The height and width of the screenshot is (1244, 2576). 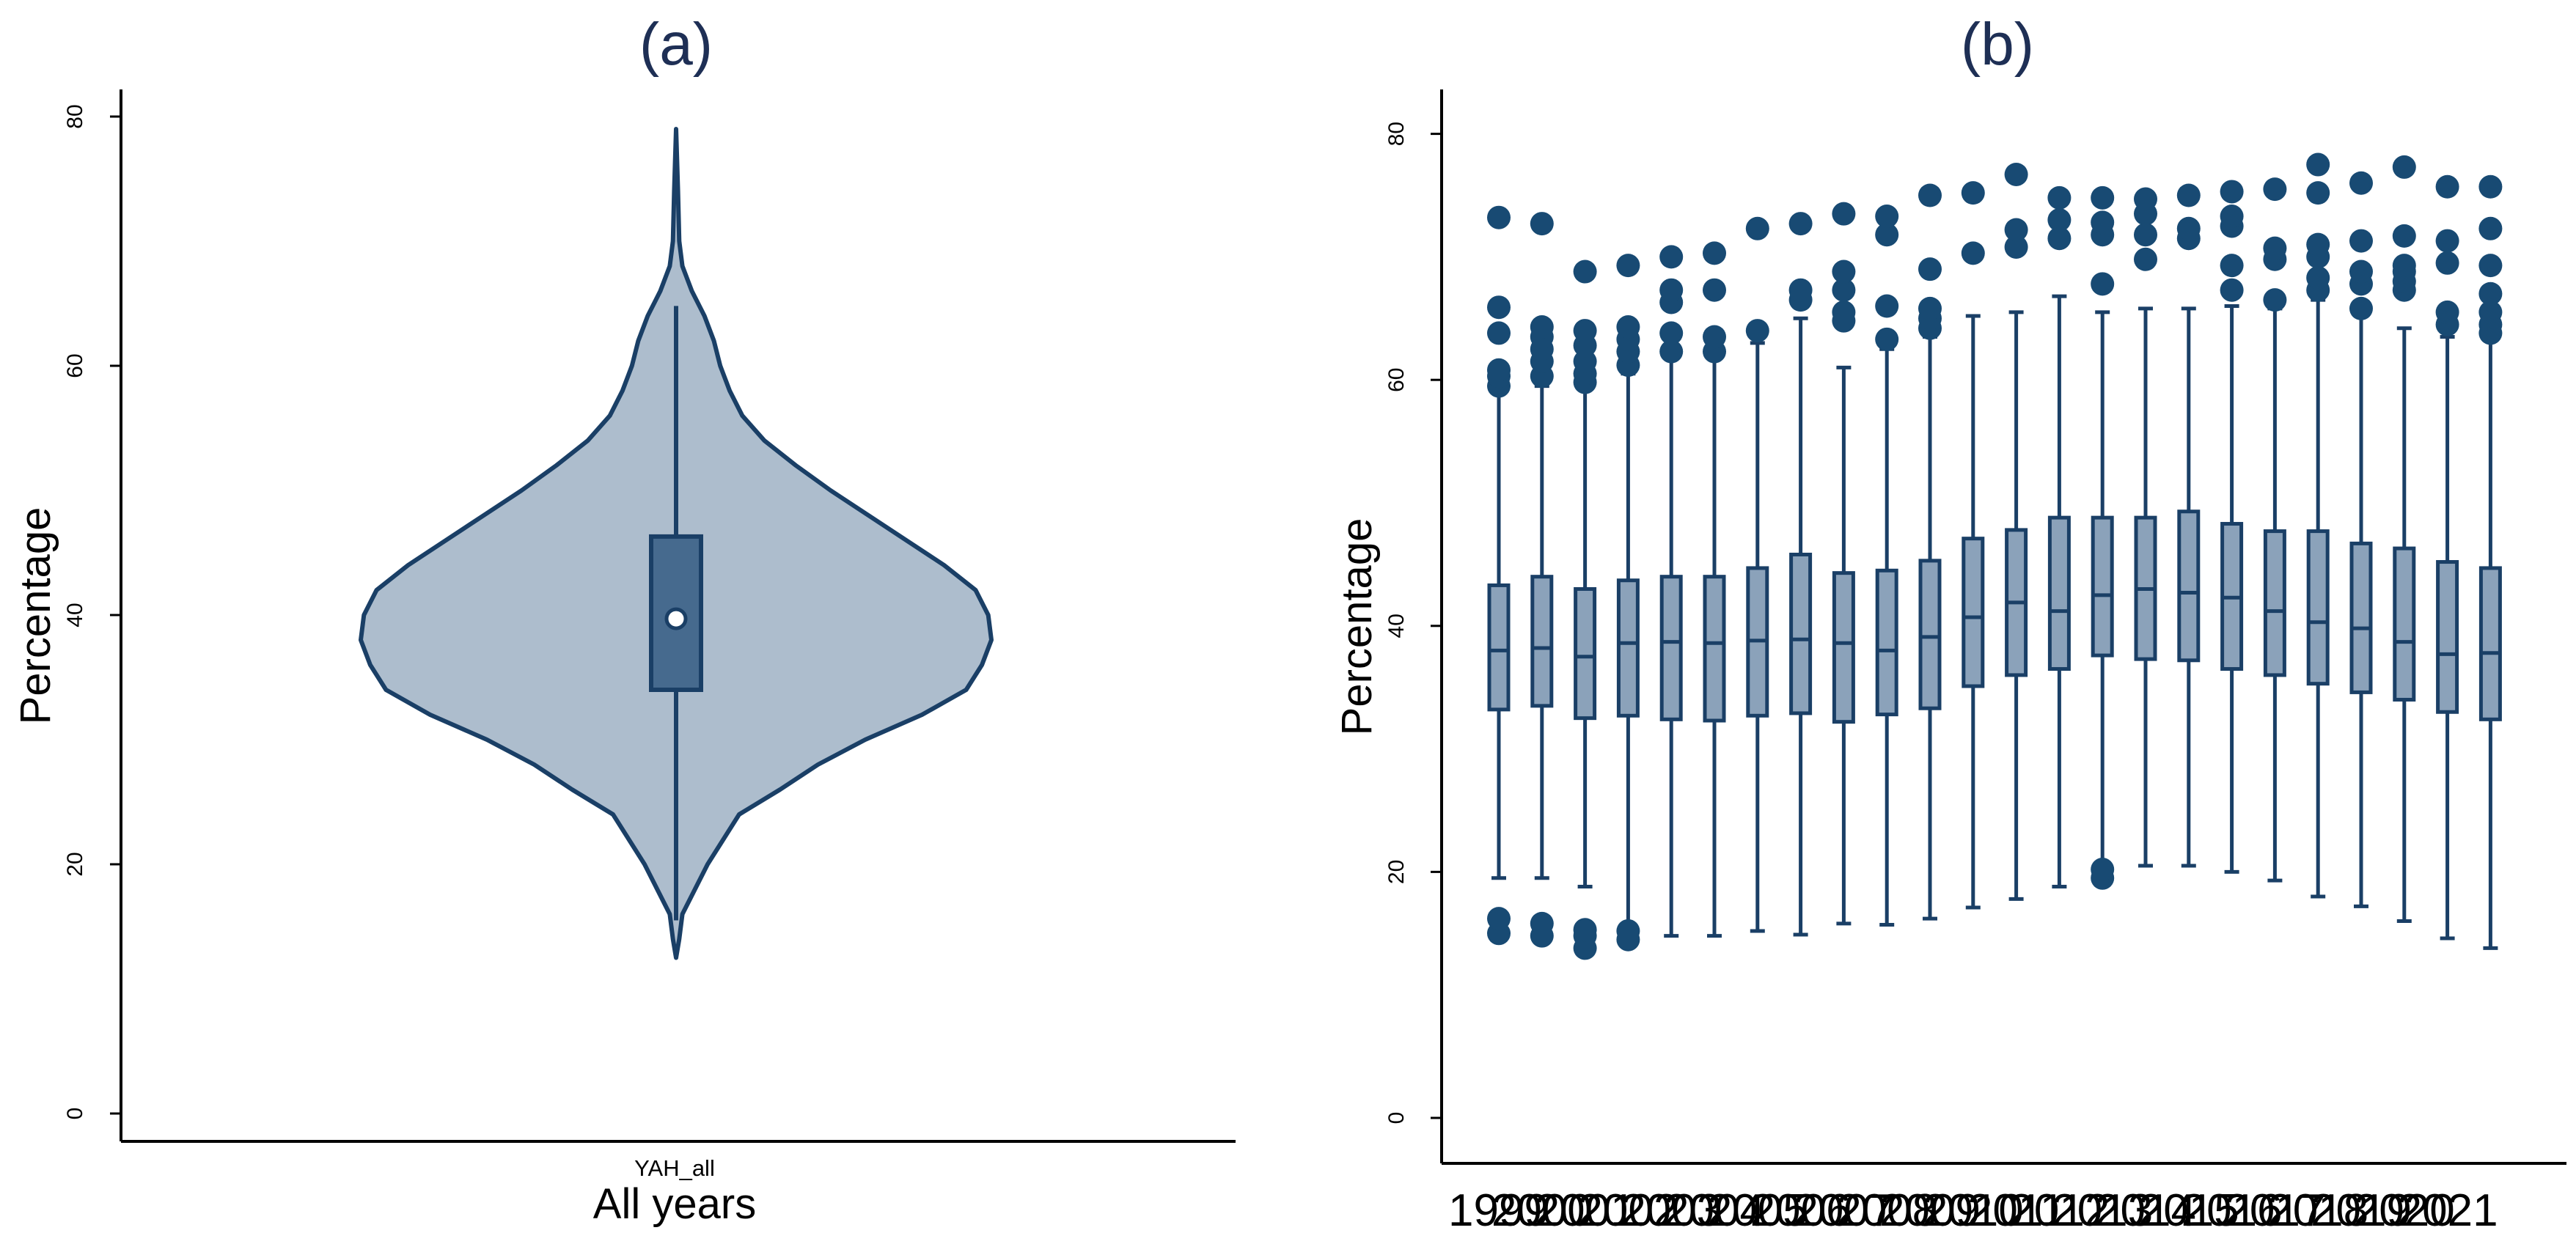 I want to click on panel-a-y-tick-label: 80, so click(x=75, y=116).